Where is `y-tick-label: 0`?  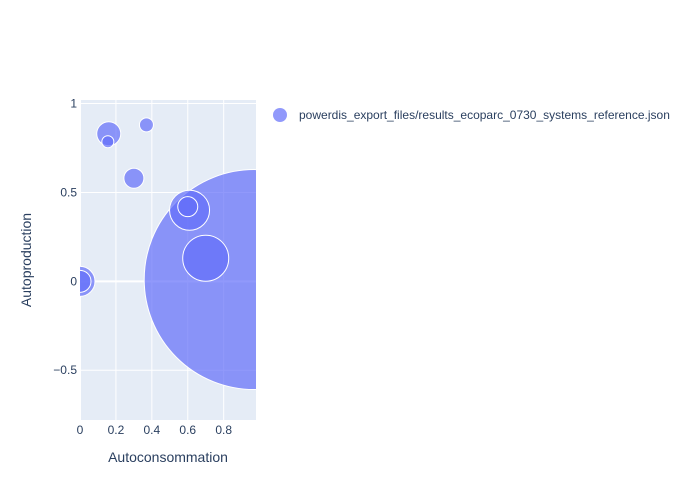
y-tick-label: 0 is located at coordinates (73, 281).